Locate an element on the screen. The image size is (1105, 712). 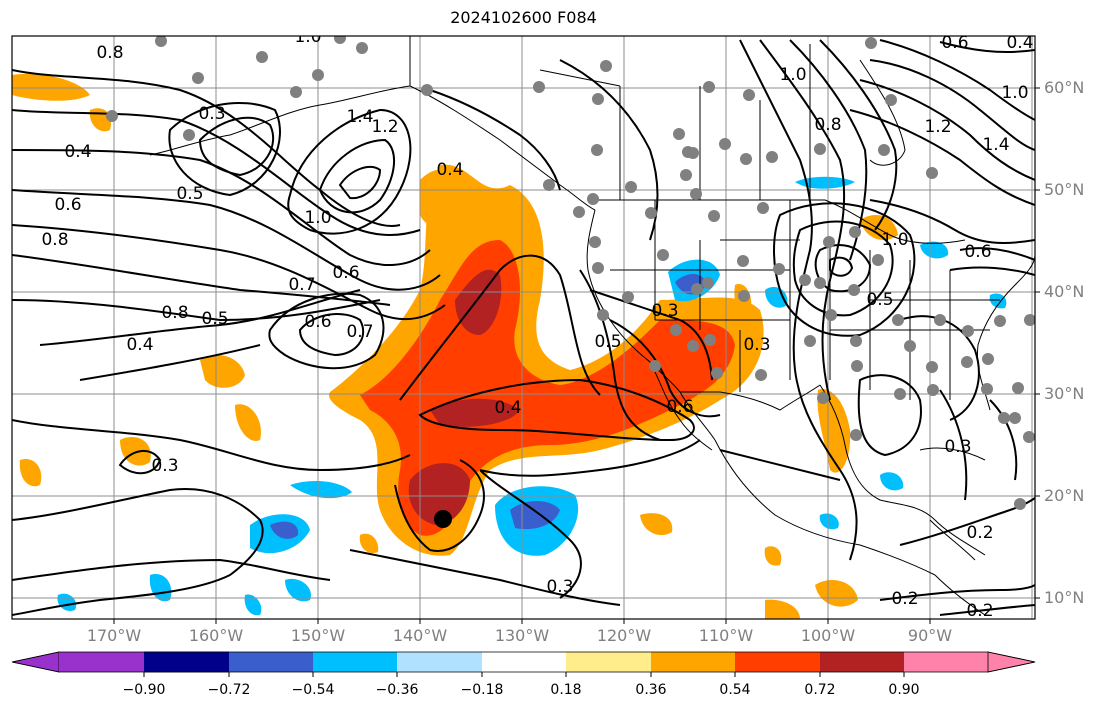
shading-blue-carib is located at coordinates (892, 481).